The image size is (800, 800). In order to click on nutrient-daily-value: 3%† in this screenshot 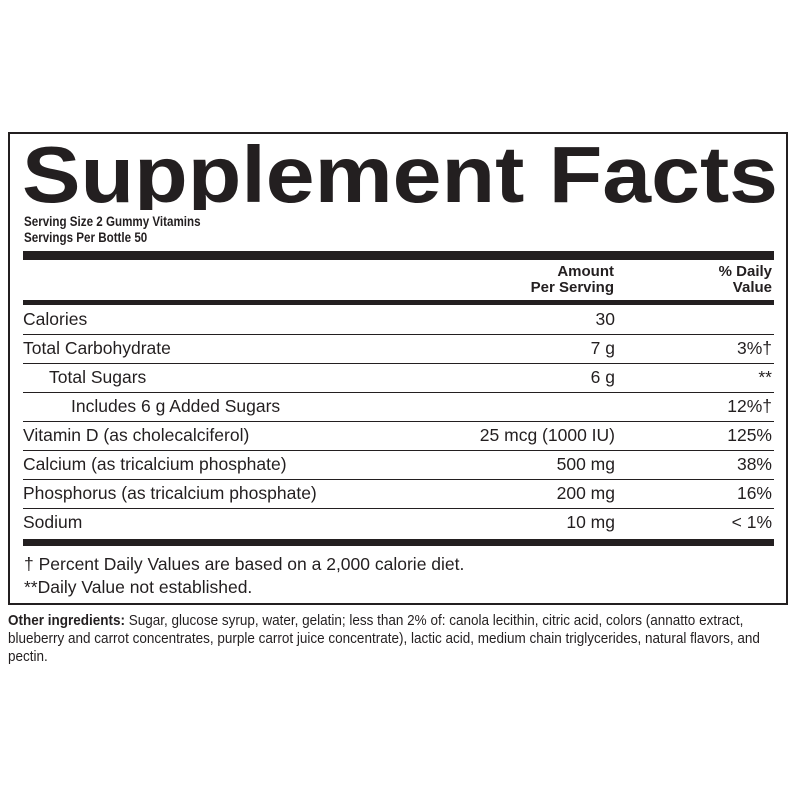, I will do `click(754, 348)`.